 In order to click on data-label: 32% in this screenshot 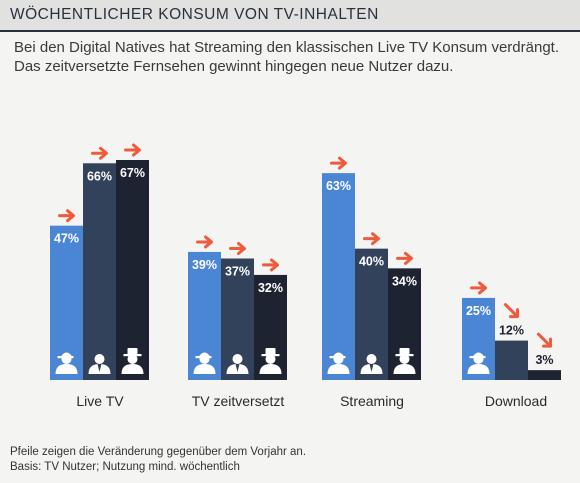, I will do `click(270, 288)`.